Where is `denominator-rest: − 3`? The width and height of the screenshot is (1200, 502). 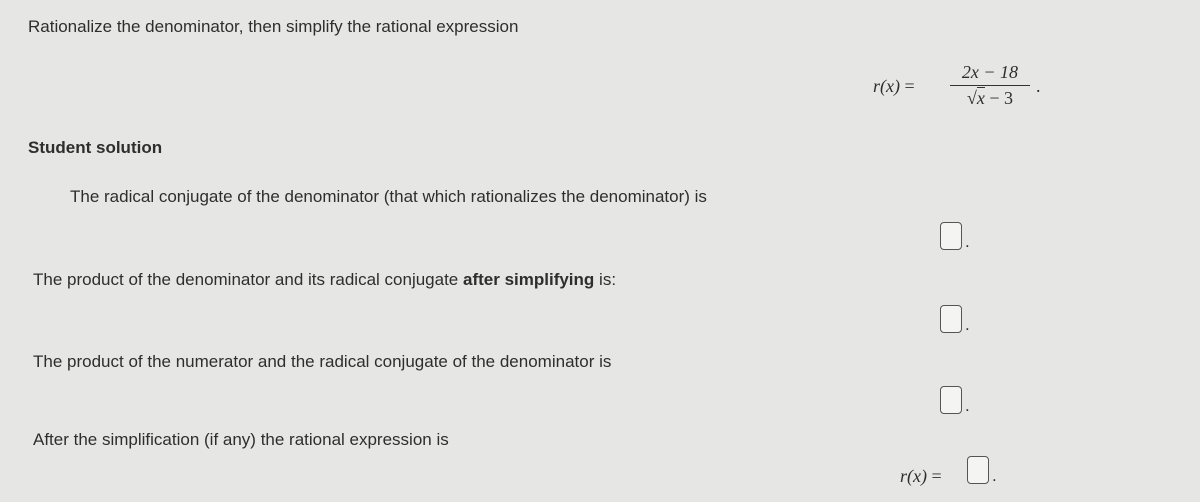
denominator-rest: − 3 is located at coordinates (1001, 98).